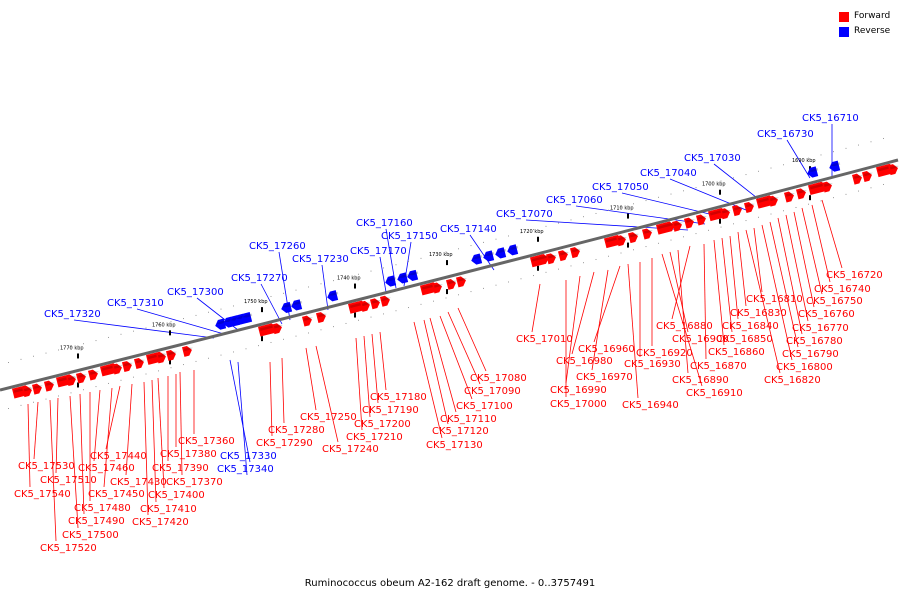  Describe the element at coordinates (68, 480) in the screenshot. I see `forward-gene-label: CK5_17510` at that location.